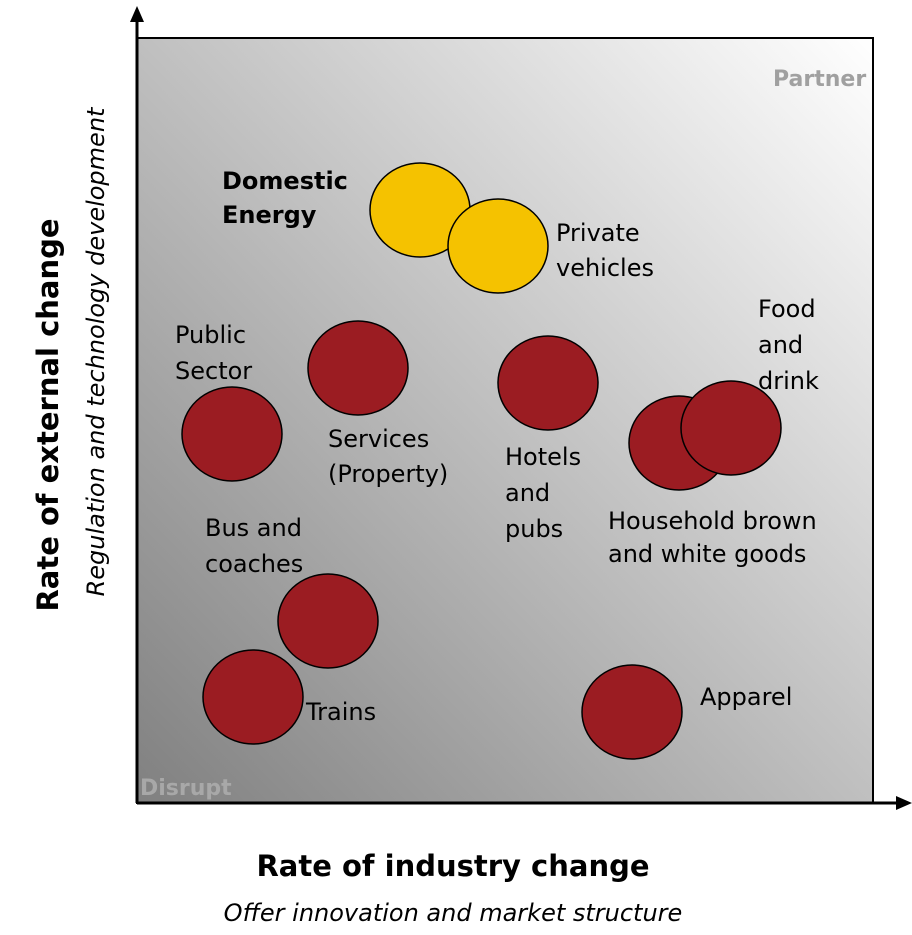 The width and height of the screenshot is (912, 935). Describe the element at coordinates (904, 803) in the screenshot. I see `x-arrow` at that location.